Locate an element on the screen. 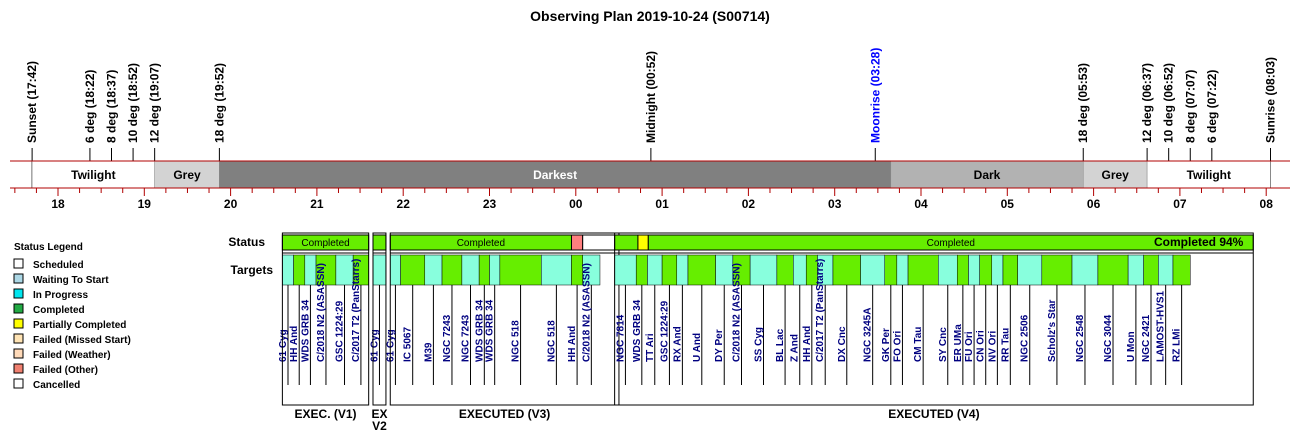  target-label: U And is located at coordinates (697, 347).